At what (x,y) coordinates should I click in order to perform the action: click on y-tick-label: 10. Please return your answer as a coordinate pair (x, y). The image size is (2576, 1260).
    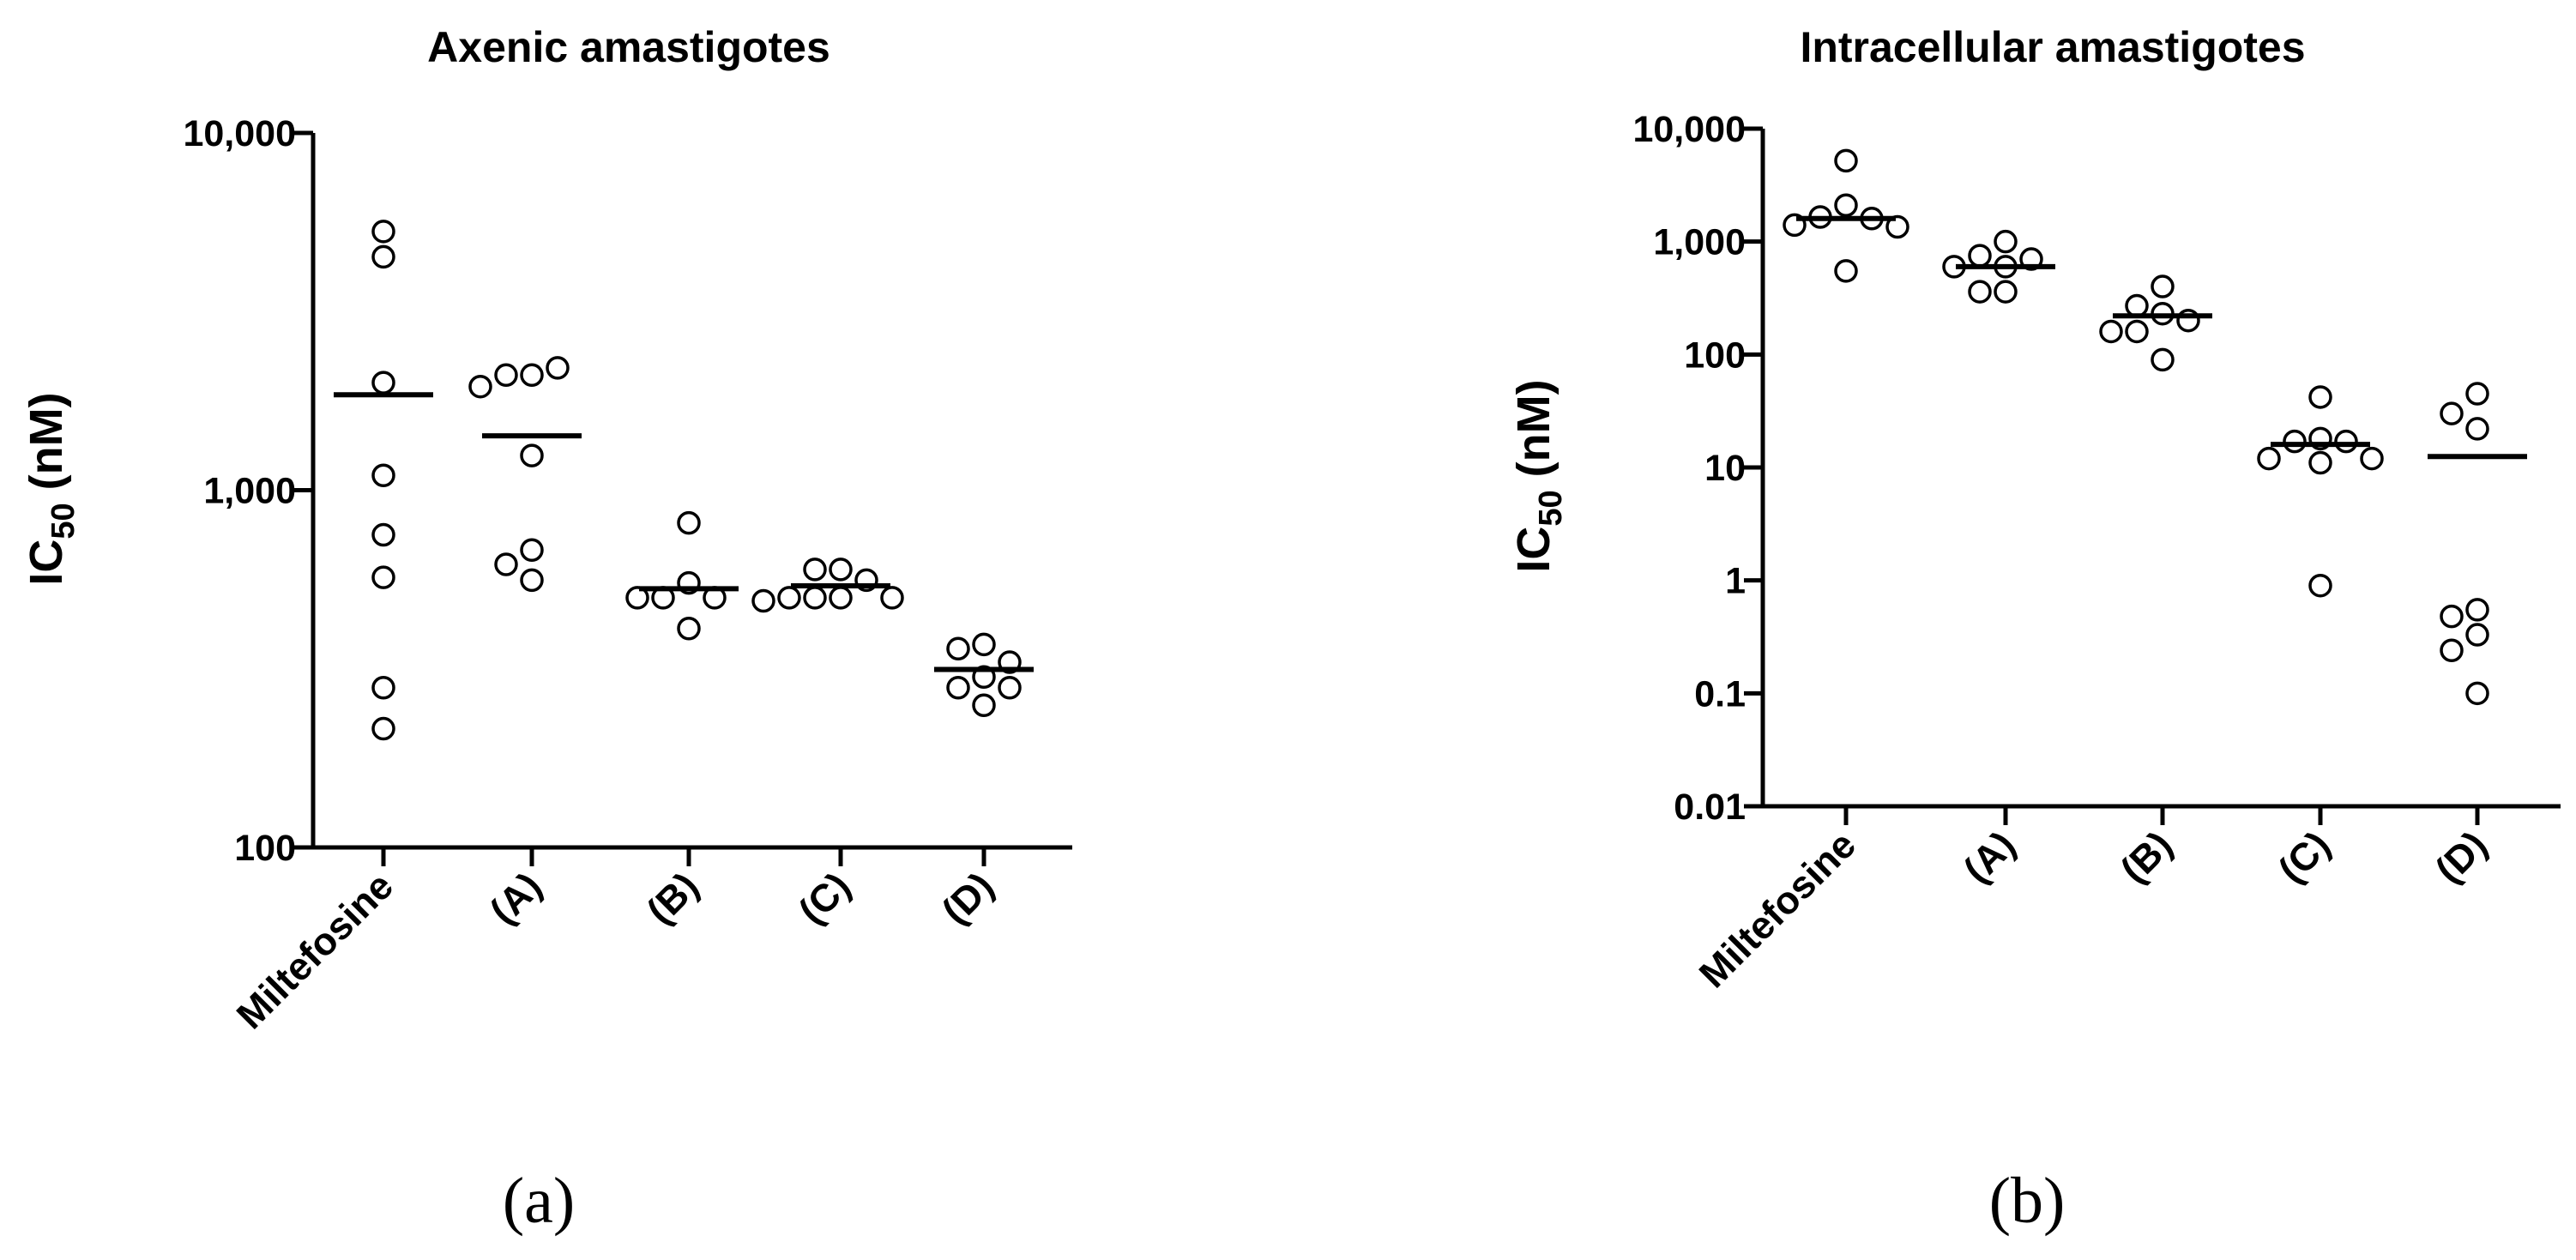
    Looking at the image, I should click on (1725, 468).